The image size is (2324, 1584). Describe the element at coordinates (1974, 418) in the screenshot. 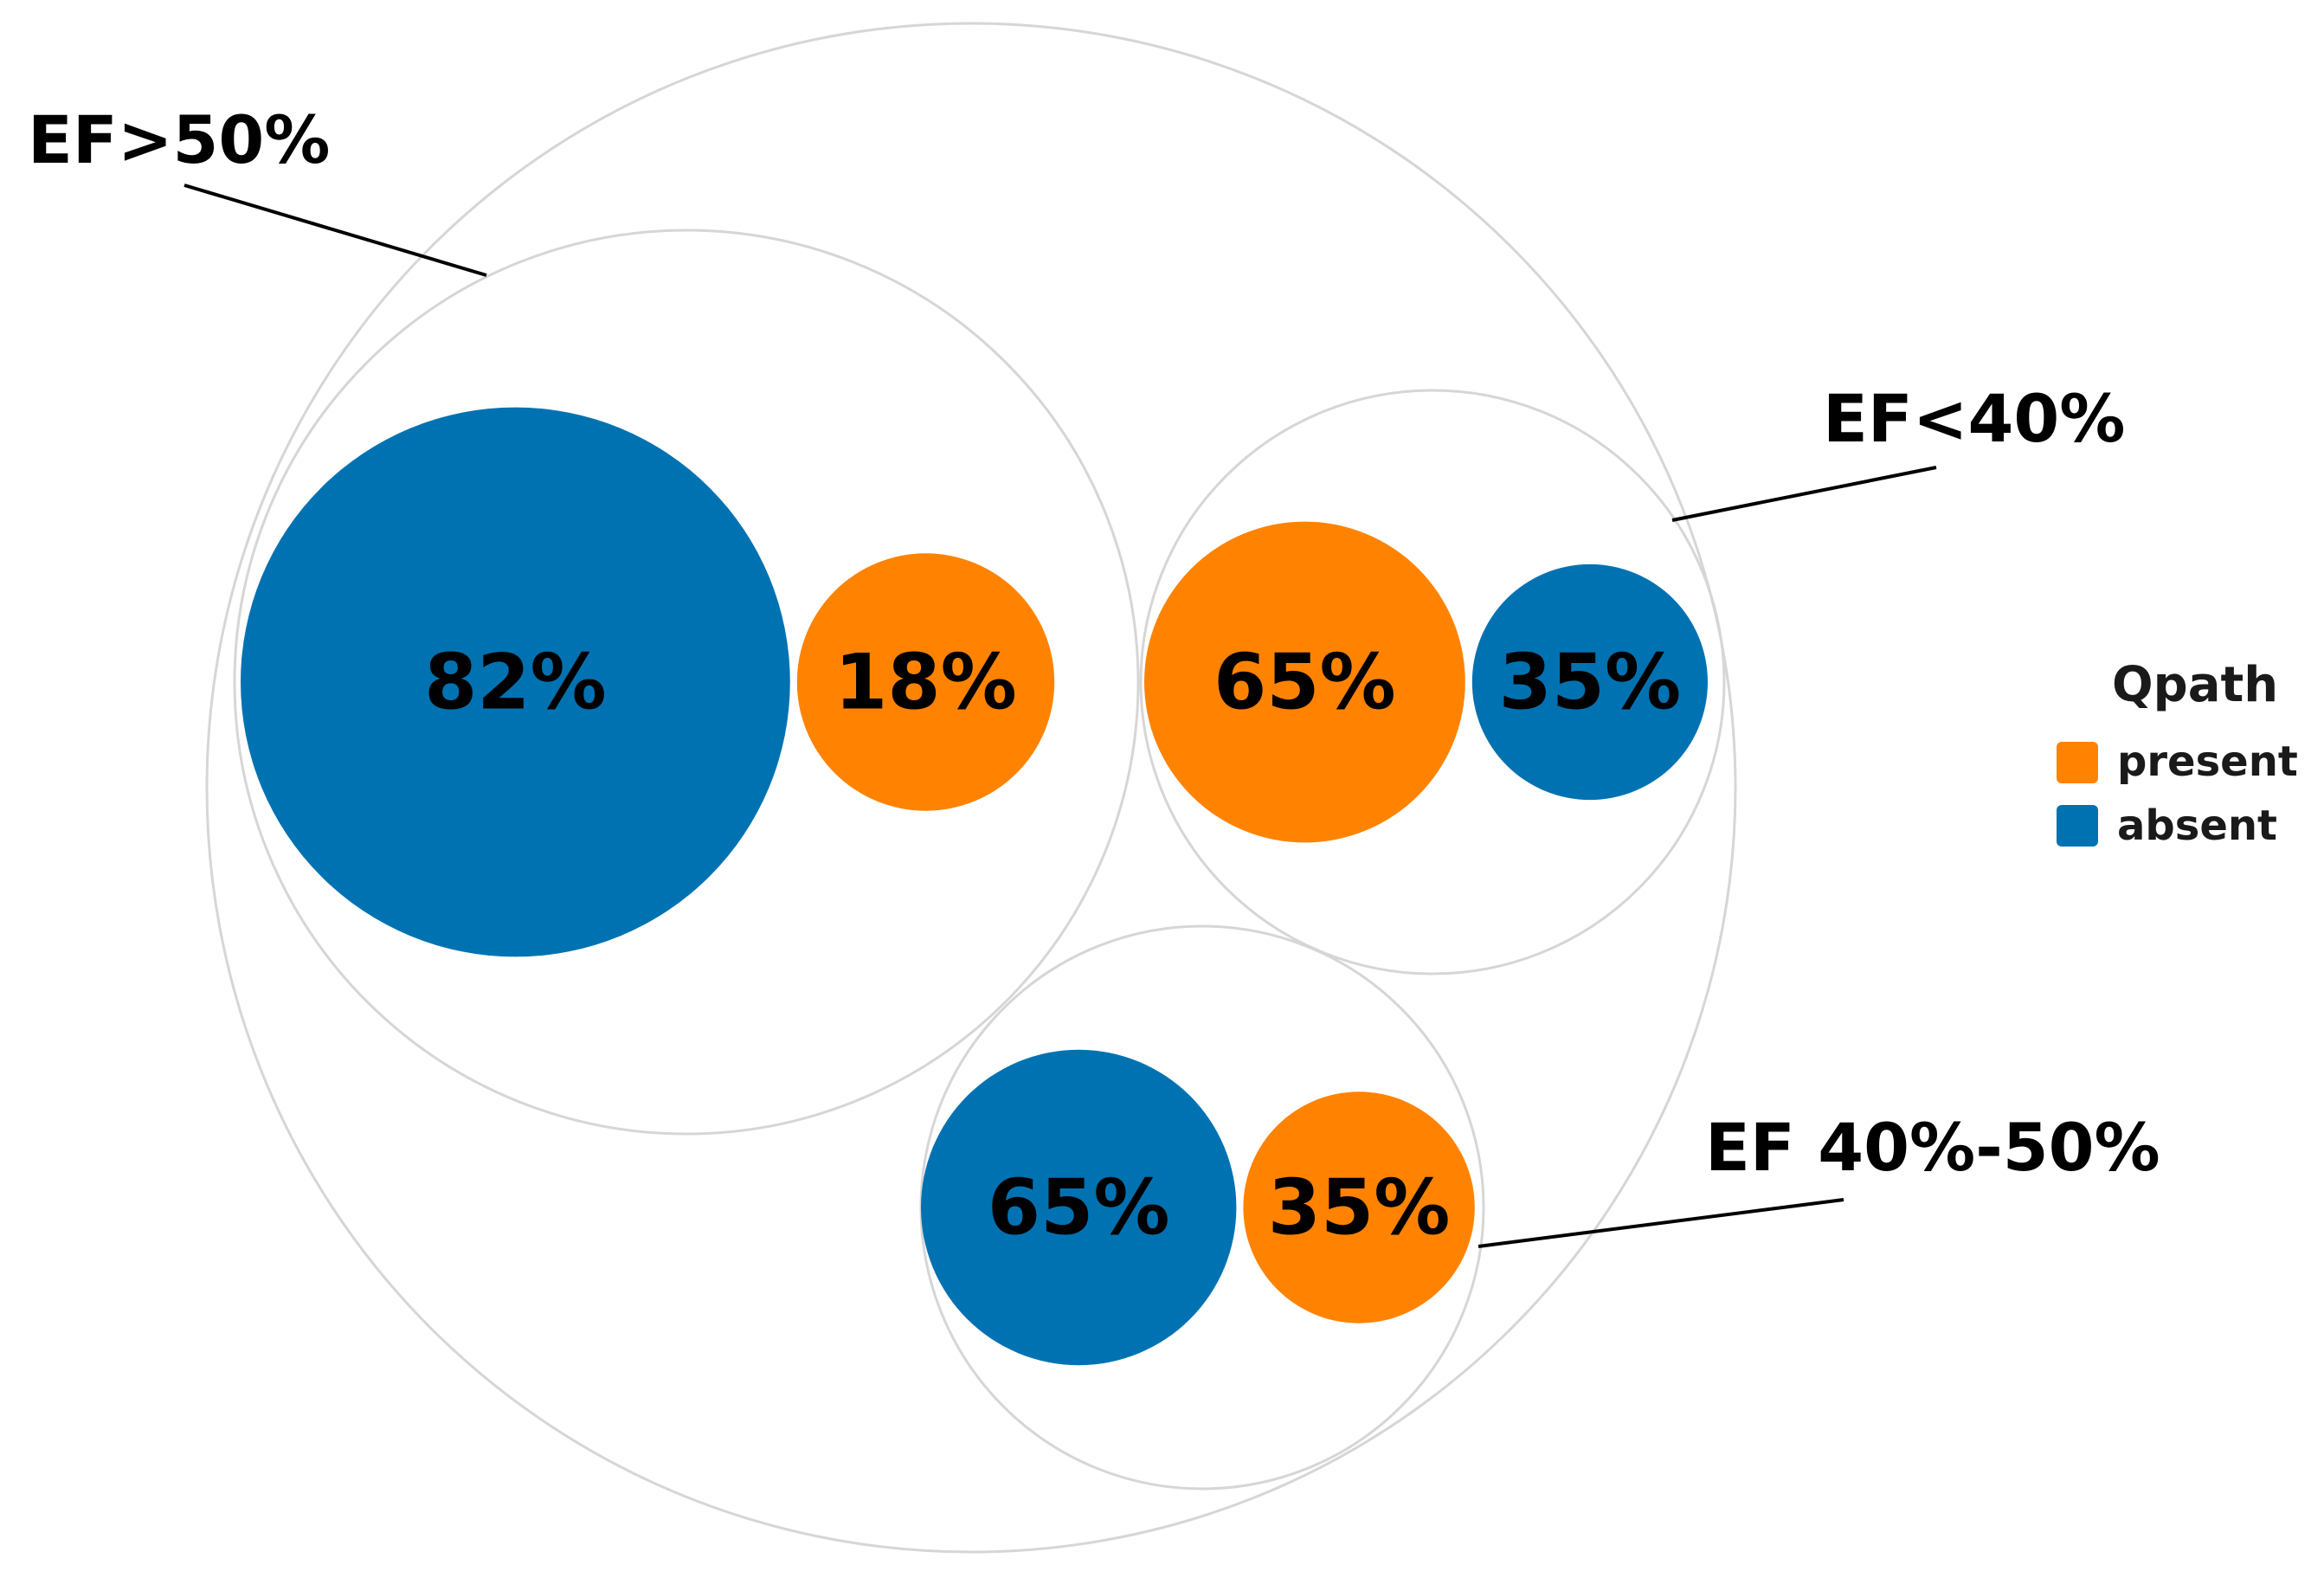

I see `group-label-ef-lt-40: EF<40%` at that location.